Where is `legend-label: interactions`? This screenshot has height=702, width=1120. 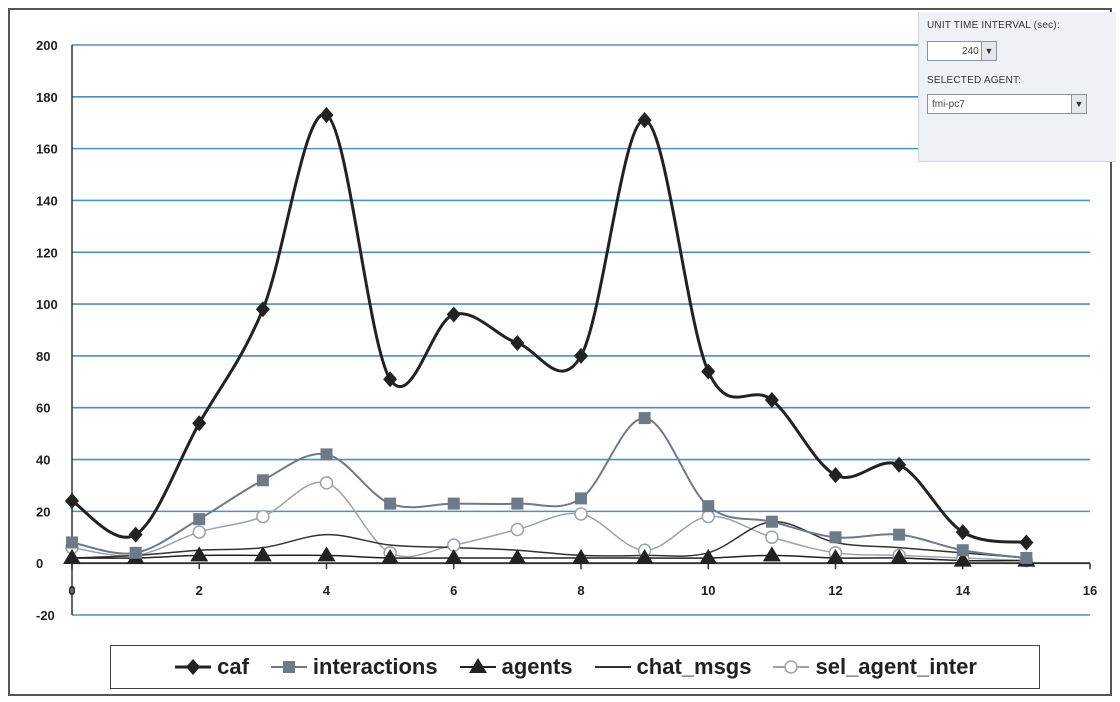 legend-label: interactions is located at coordinates (375, 666).